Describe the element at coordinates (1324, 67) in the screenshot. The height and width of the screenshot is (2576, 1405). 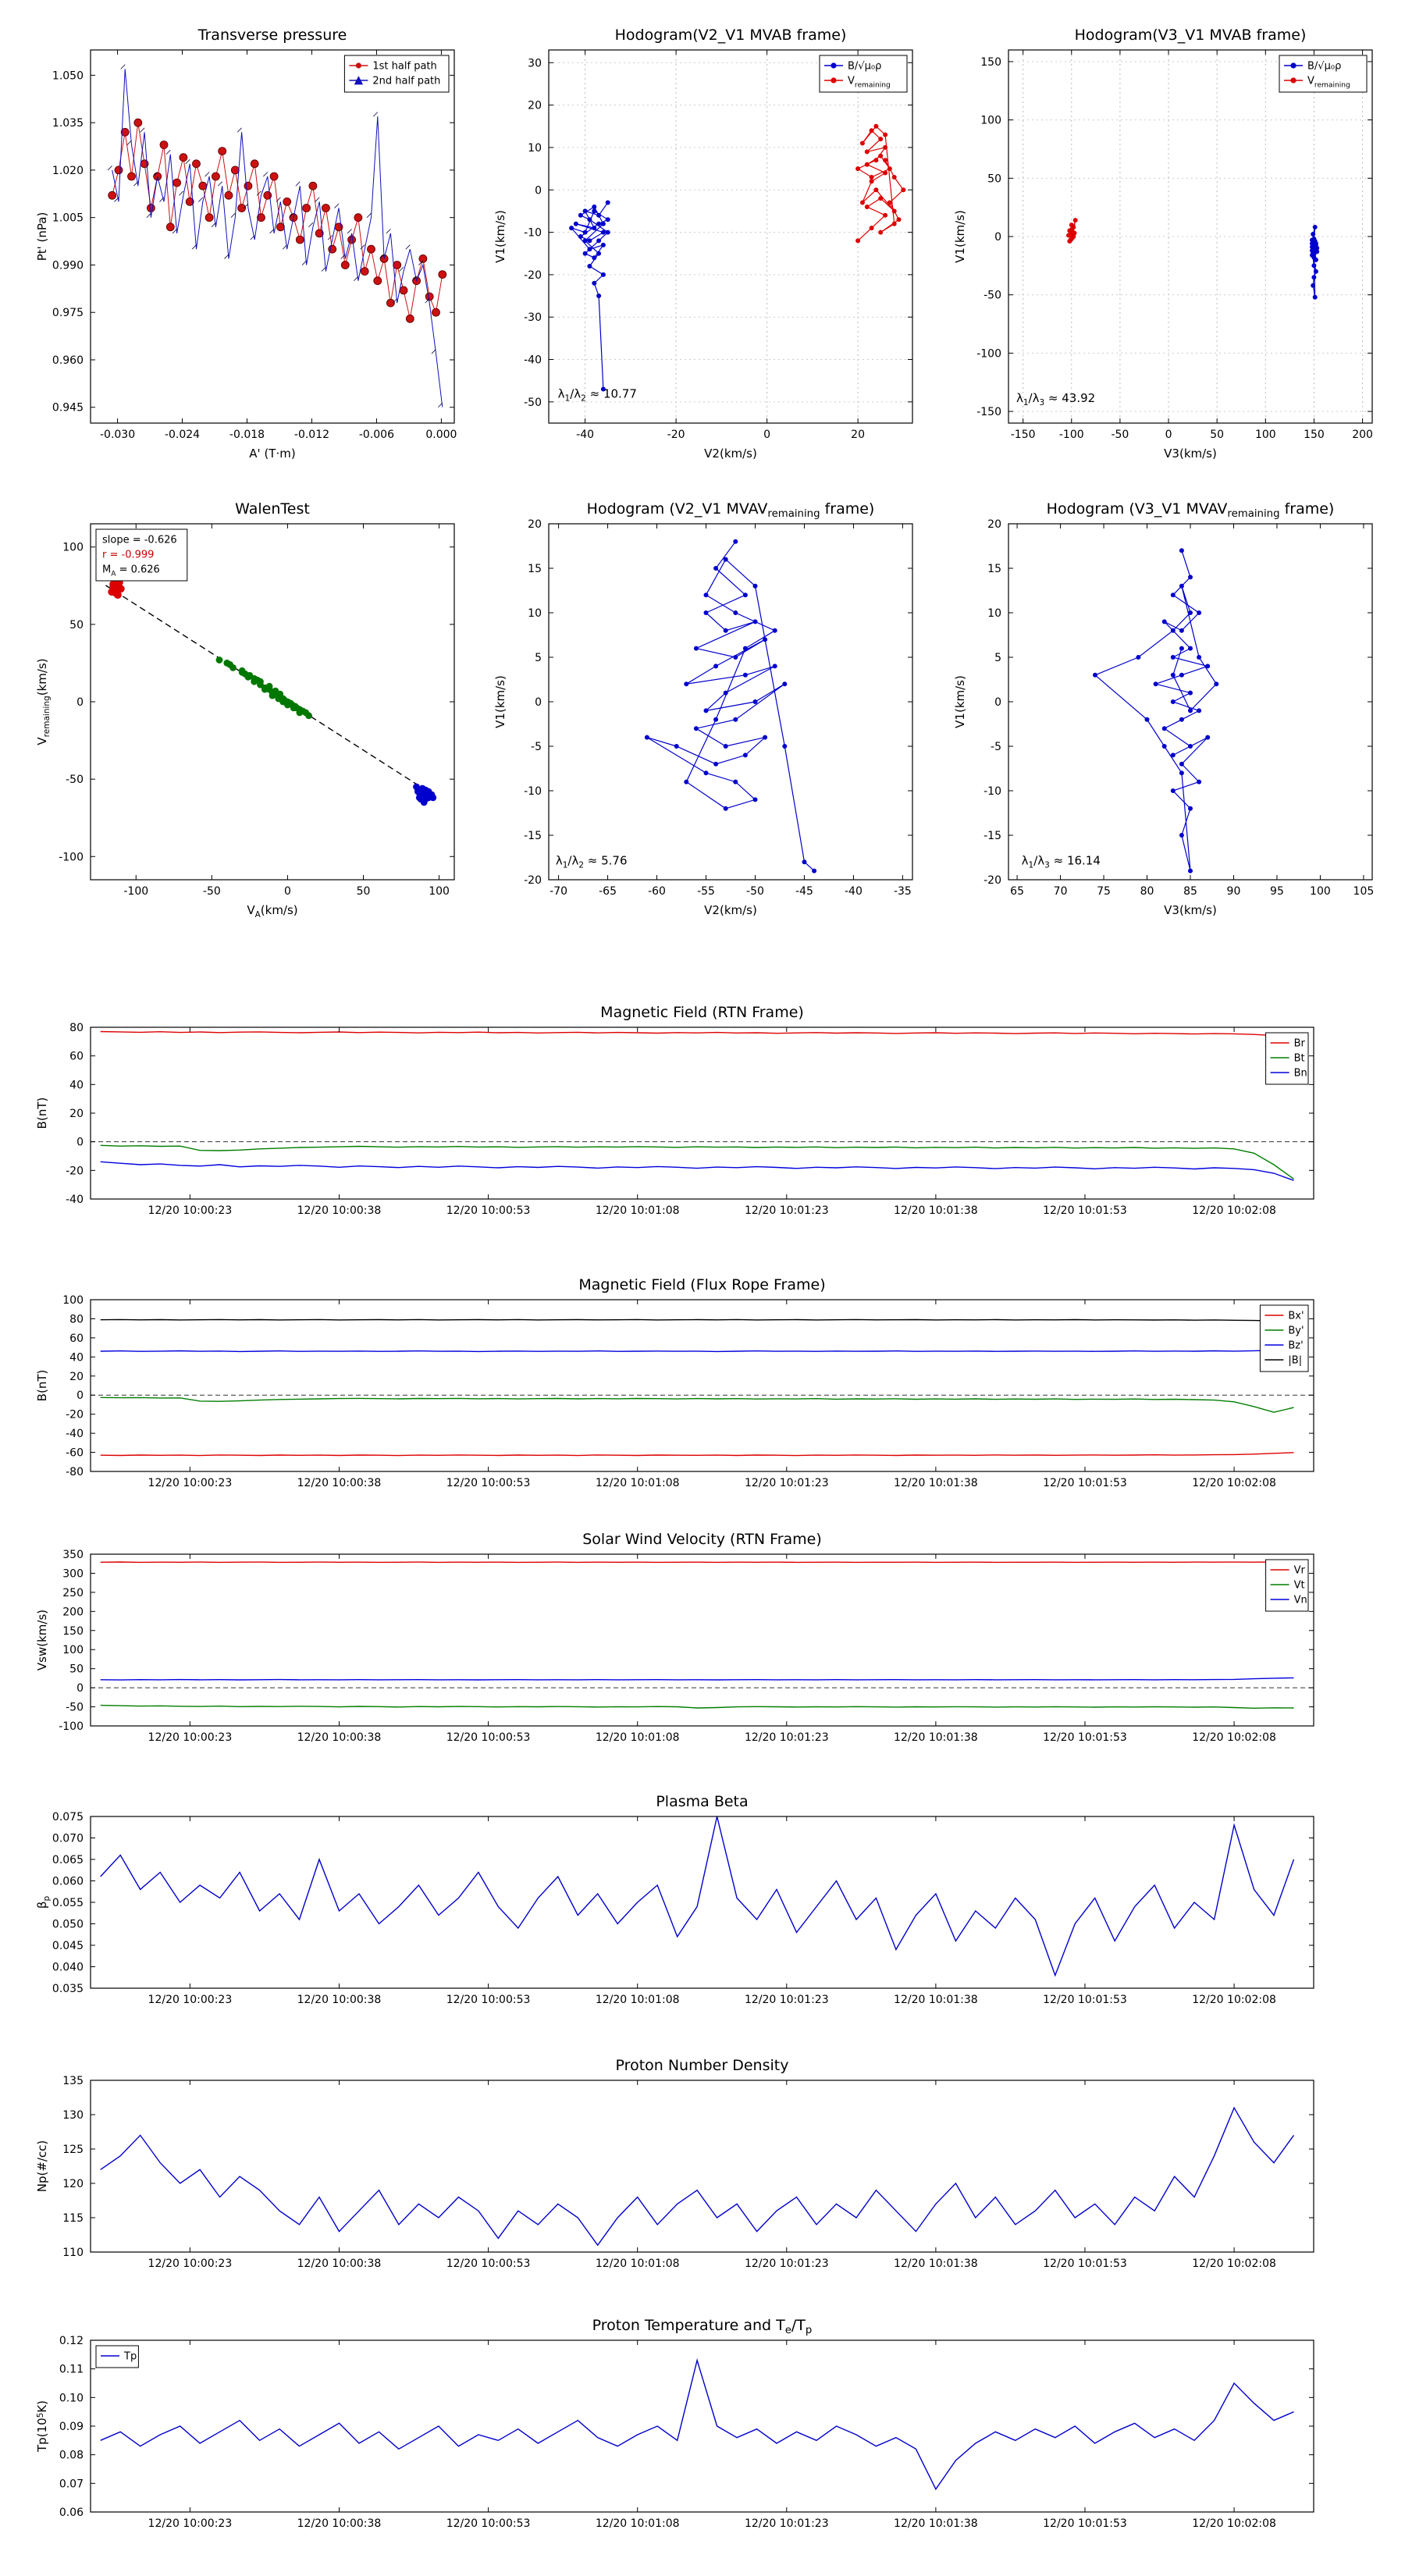
I see `svg-text: B/√μ₀ρ` at that location.